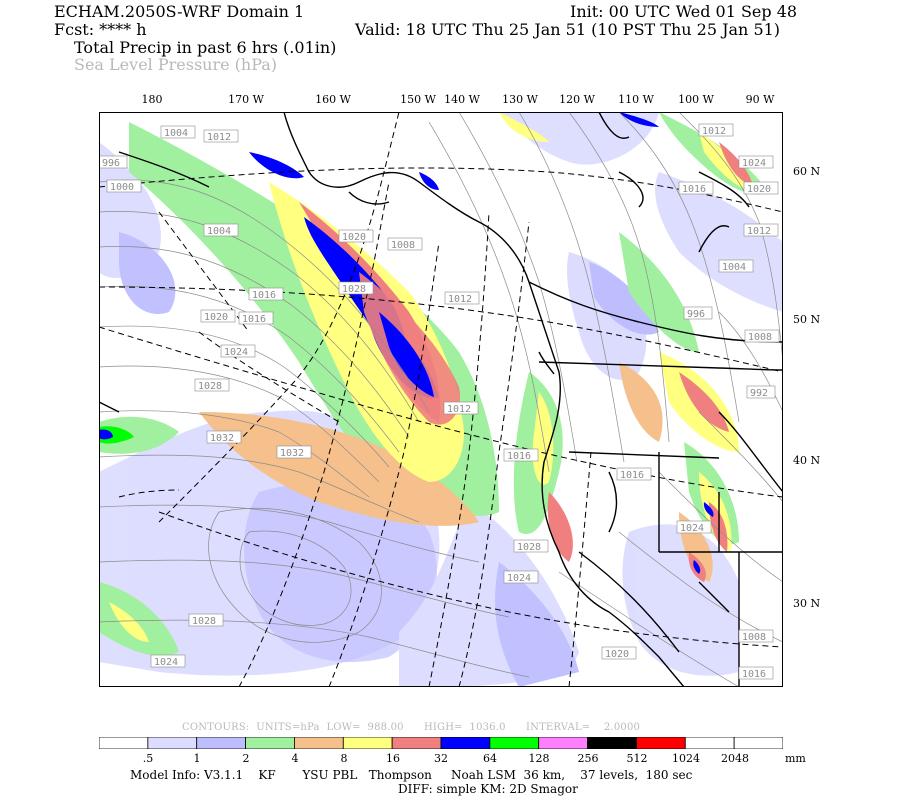  Describe the element at coordinates (577, 99) in the screenshot. I see `lon-label: 120 W` at that location.